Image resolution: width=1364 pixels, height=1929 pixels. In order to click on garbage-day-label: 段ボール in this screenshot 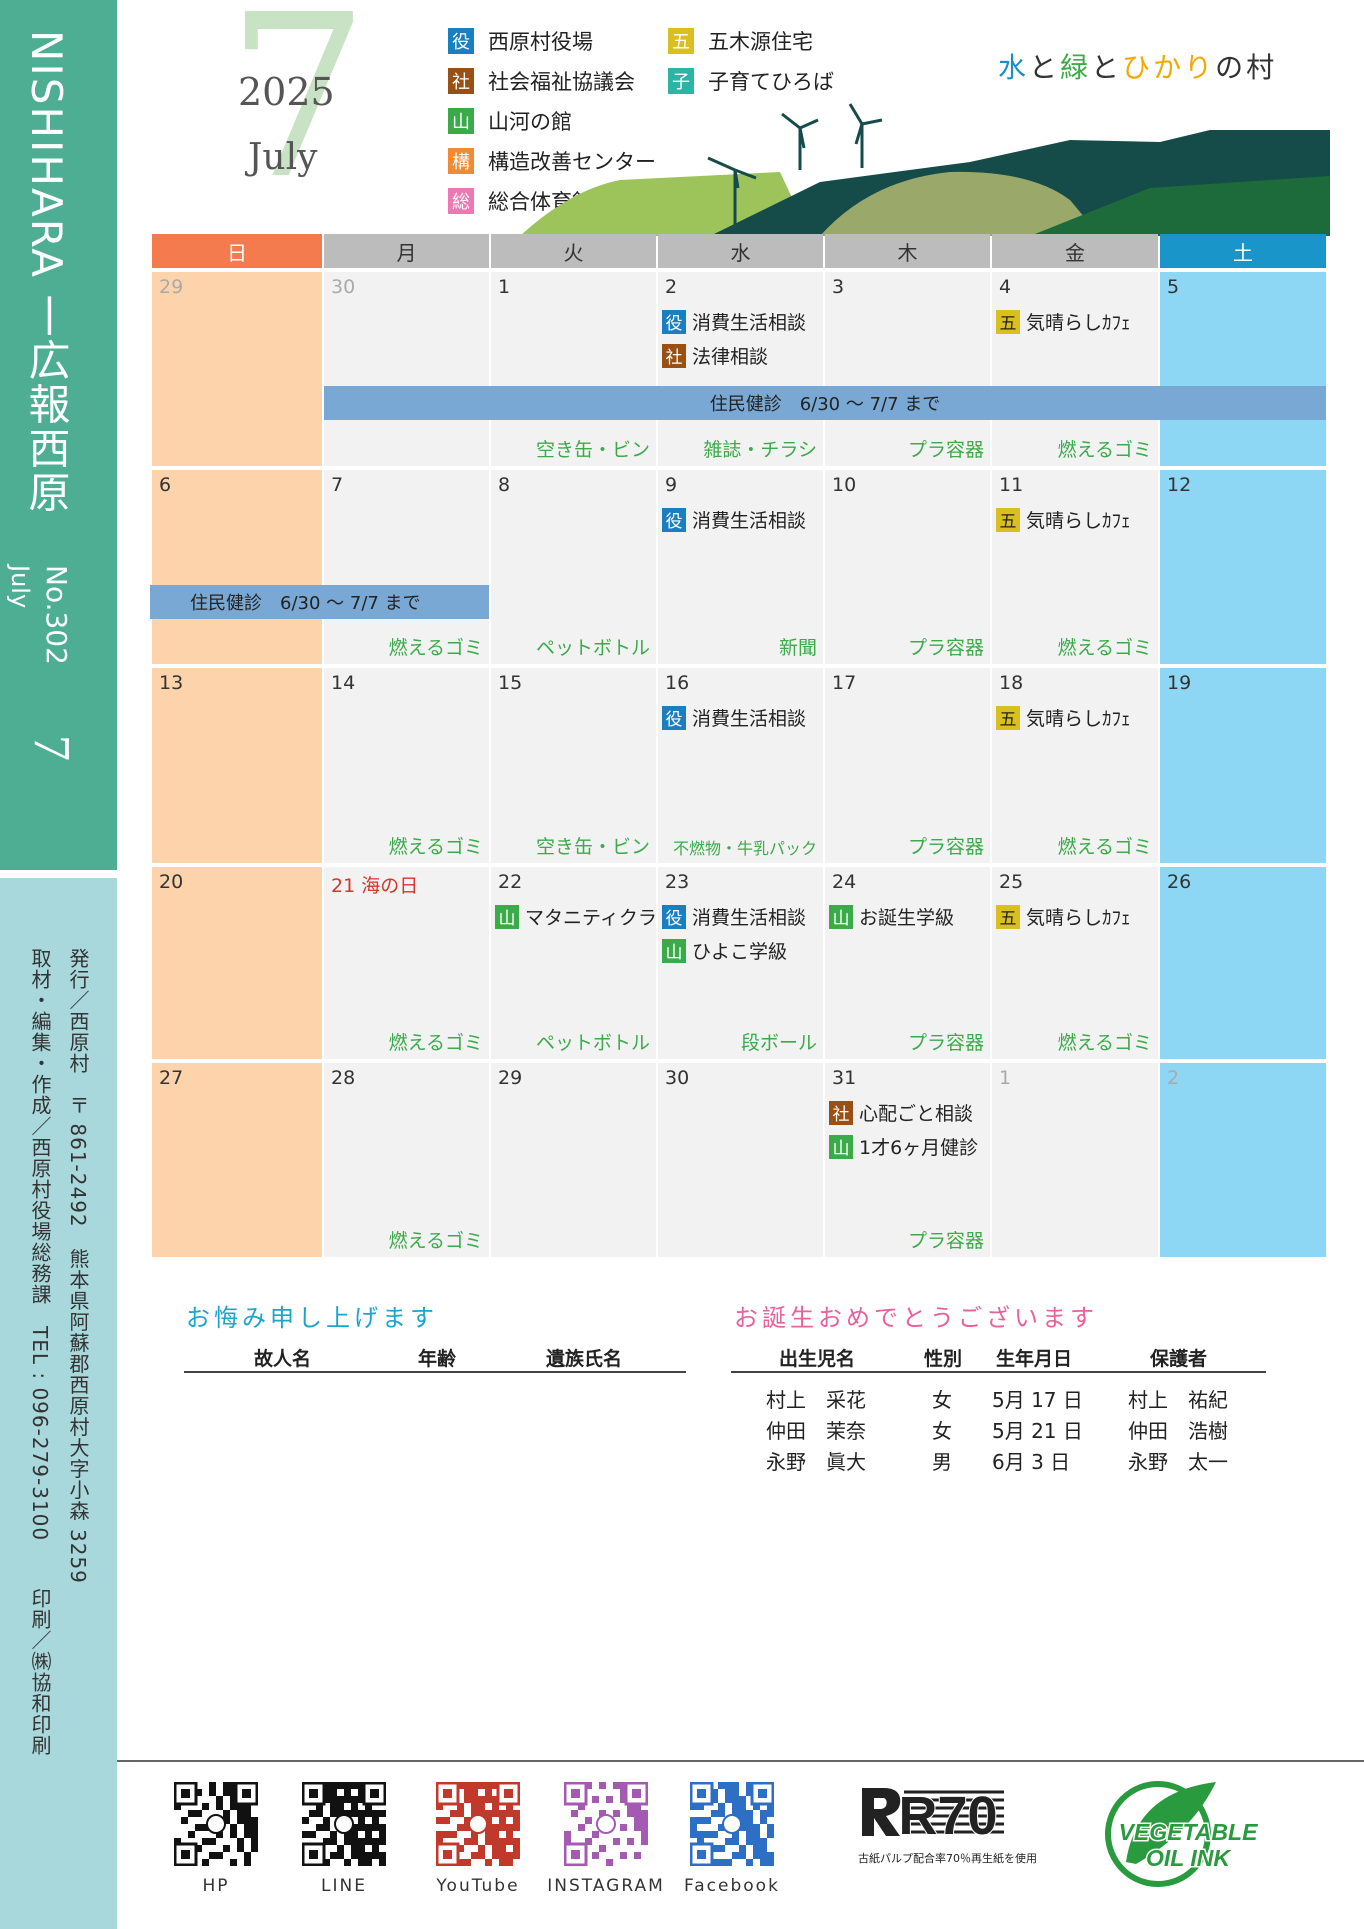, I will do `click(778, 1043)`.